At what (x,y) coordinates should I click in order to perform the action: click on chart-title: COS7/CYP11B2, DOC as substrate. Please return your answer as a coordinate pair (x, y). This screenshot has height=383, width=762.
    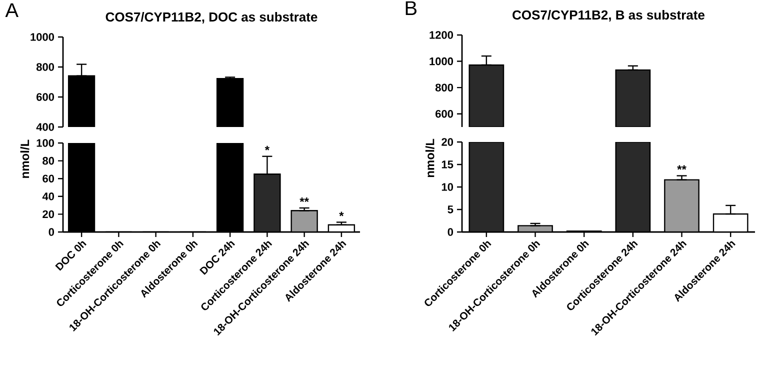
    Looking at the image, I should click on (212, 18).